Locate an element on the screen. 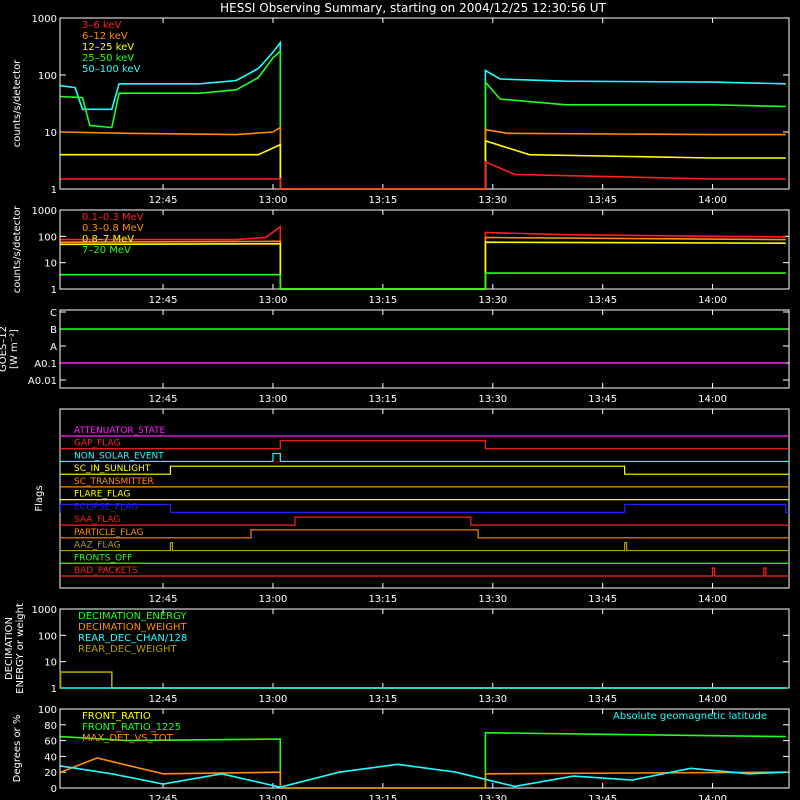 The width and height of the screenshot is (800, 800). high_energy-ytick-label: 1 is located at coordinates (54, 290).